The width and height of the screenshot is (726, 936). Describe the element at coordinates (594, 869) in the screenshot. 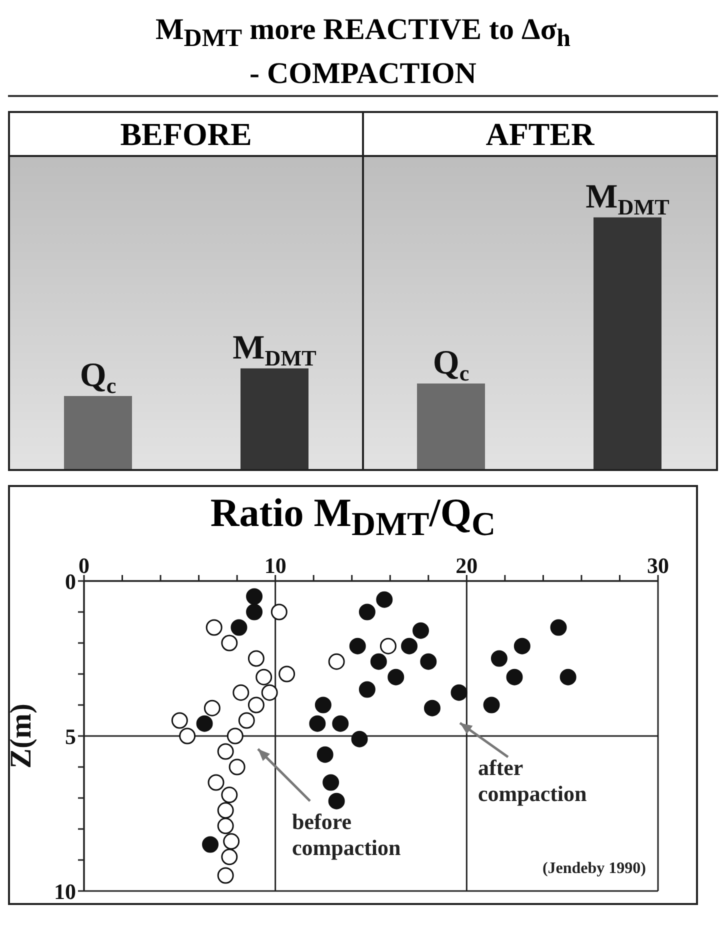

I see `annotation: (Jendeby 1990)` at that location.